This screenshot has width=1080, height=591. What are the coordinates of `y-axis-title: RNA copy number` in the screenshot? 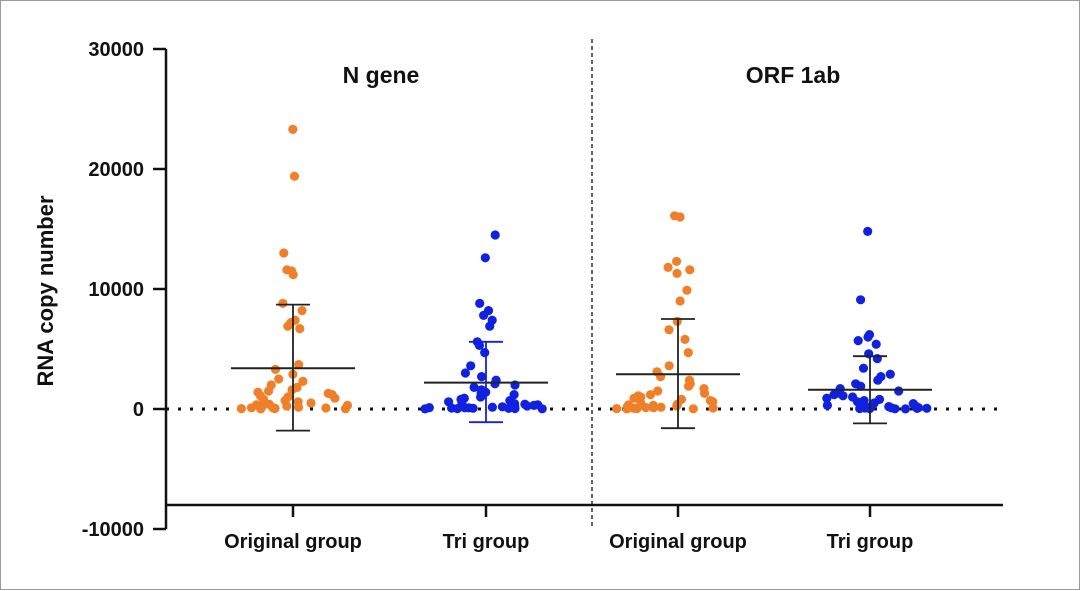 It's located at (45, 291).